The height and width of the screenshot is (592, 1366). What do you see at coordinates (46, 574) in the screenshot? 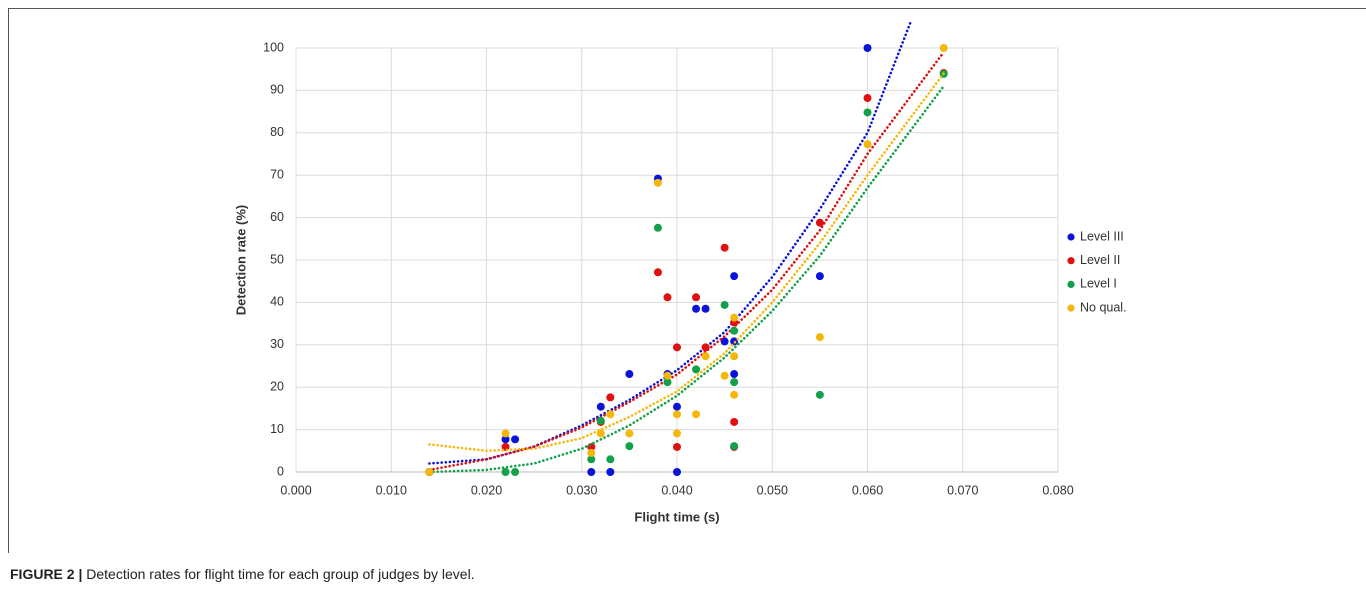
I see `caption-label: FIGURE 2 |` at bounding box center [46, 574].